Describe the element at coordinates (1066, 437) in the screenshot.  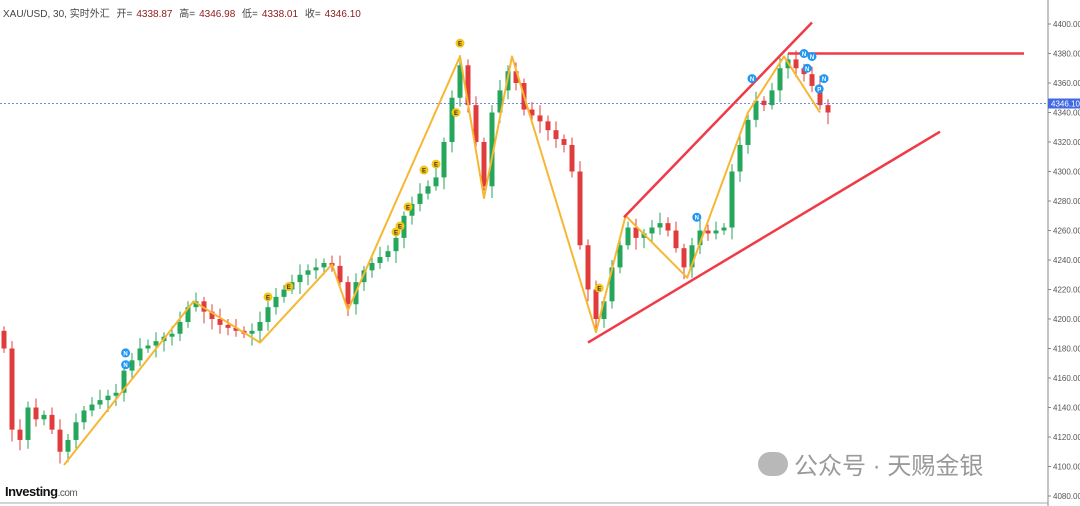
I see `y-tick-label: 4120.00` at that location.